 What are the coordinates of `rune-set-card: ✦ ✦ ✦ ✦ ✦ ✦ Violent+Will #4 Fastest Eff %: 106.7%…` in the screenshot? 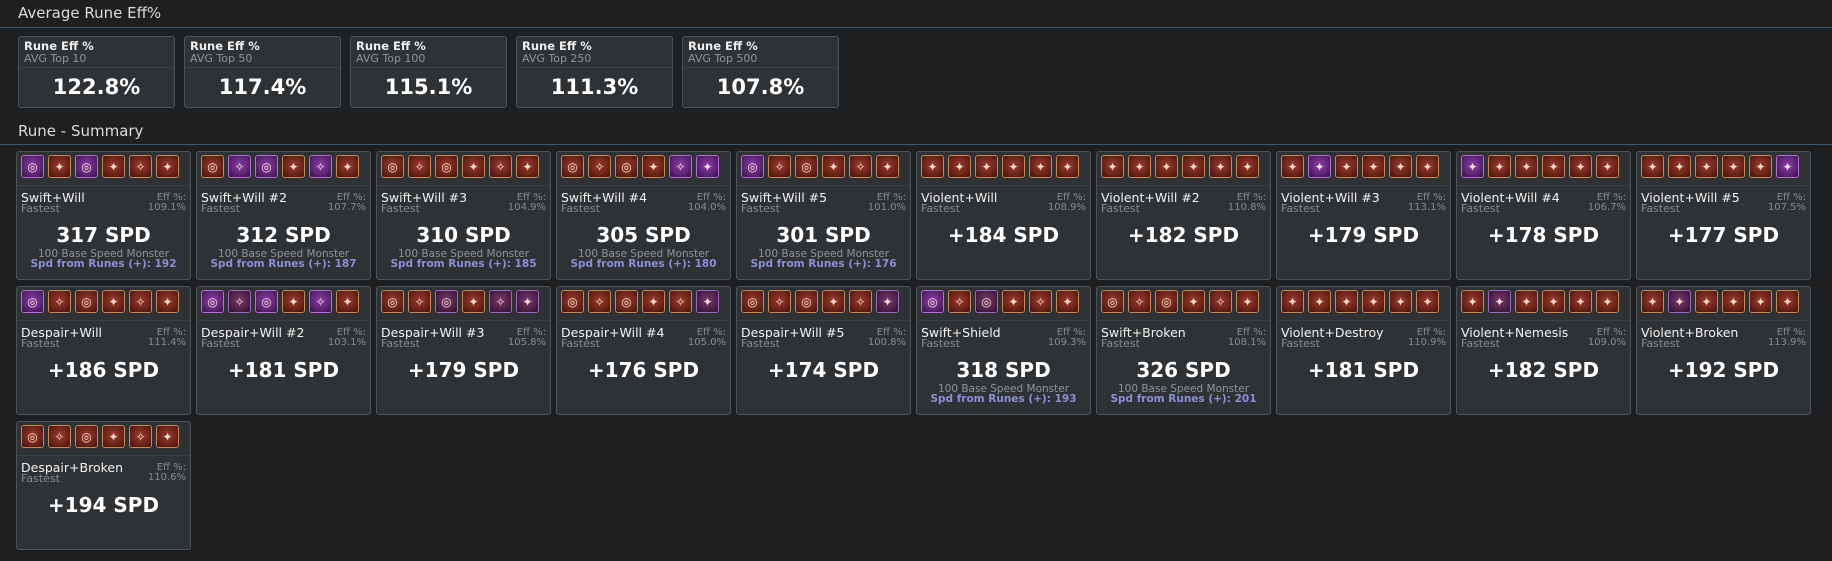 It's located at (1543, 215).